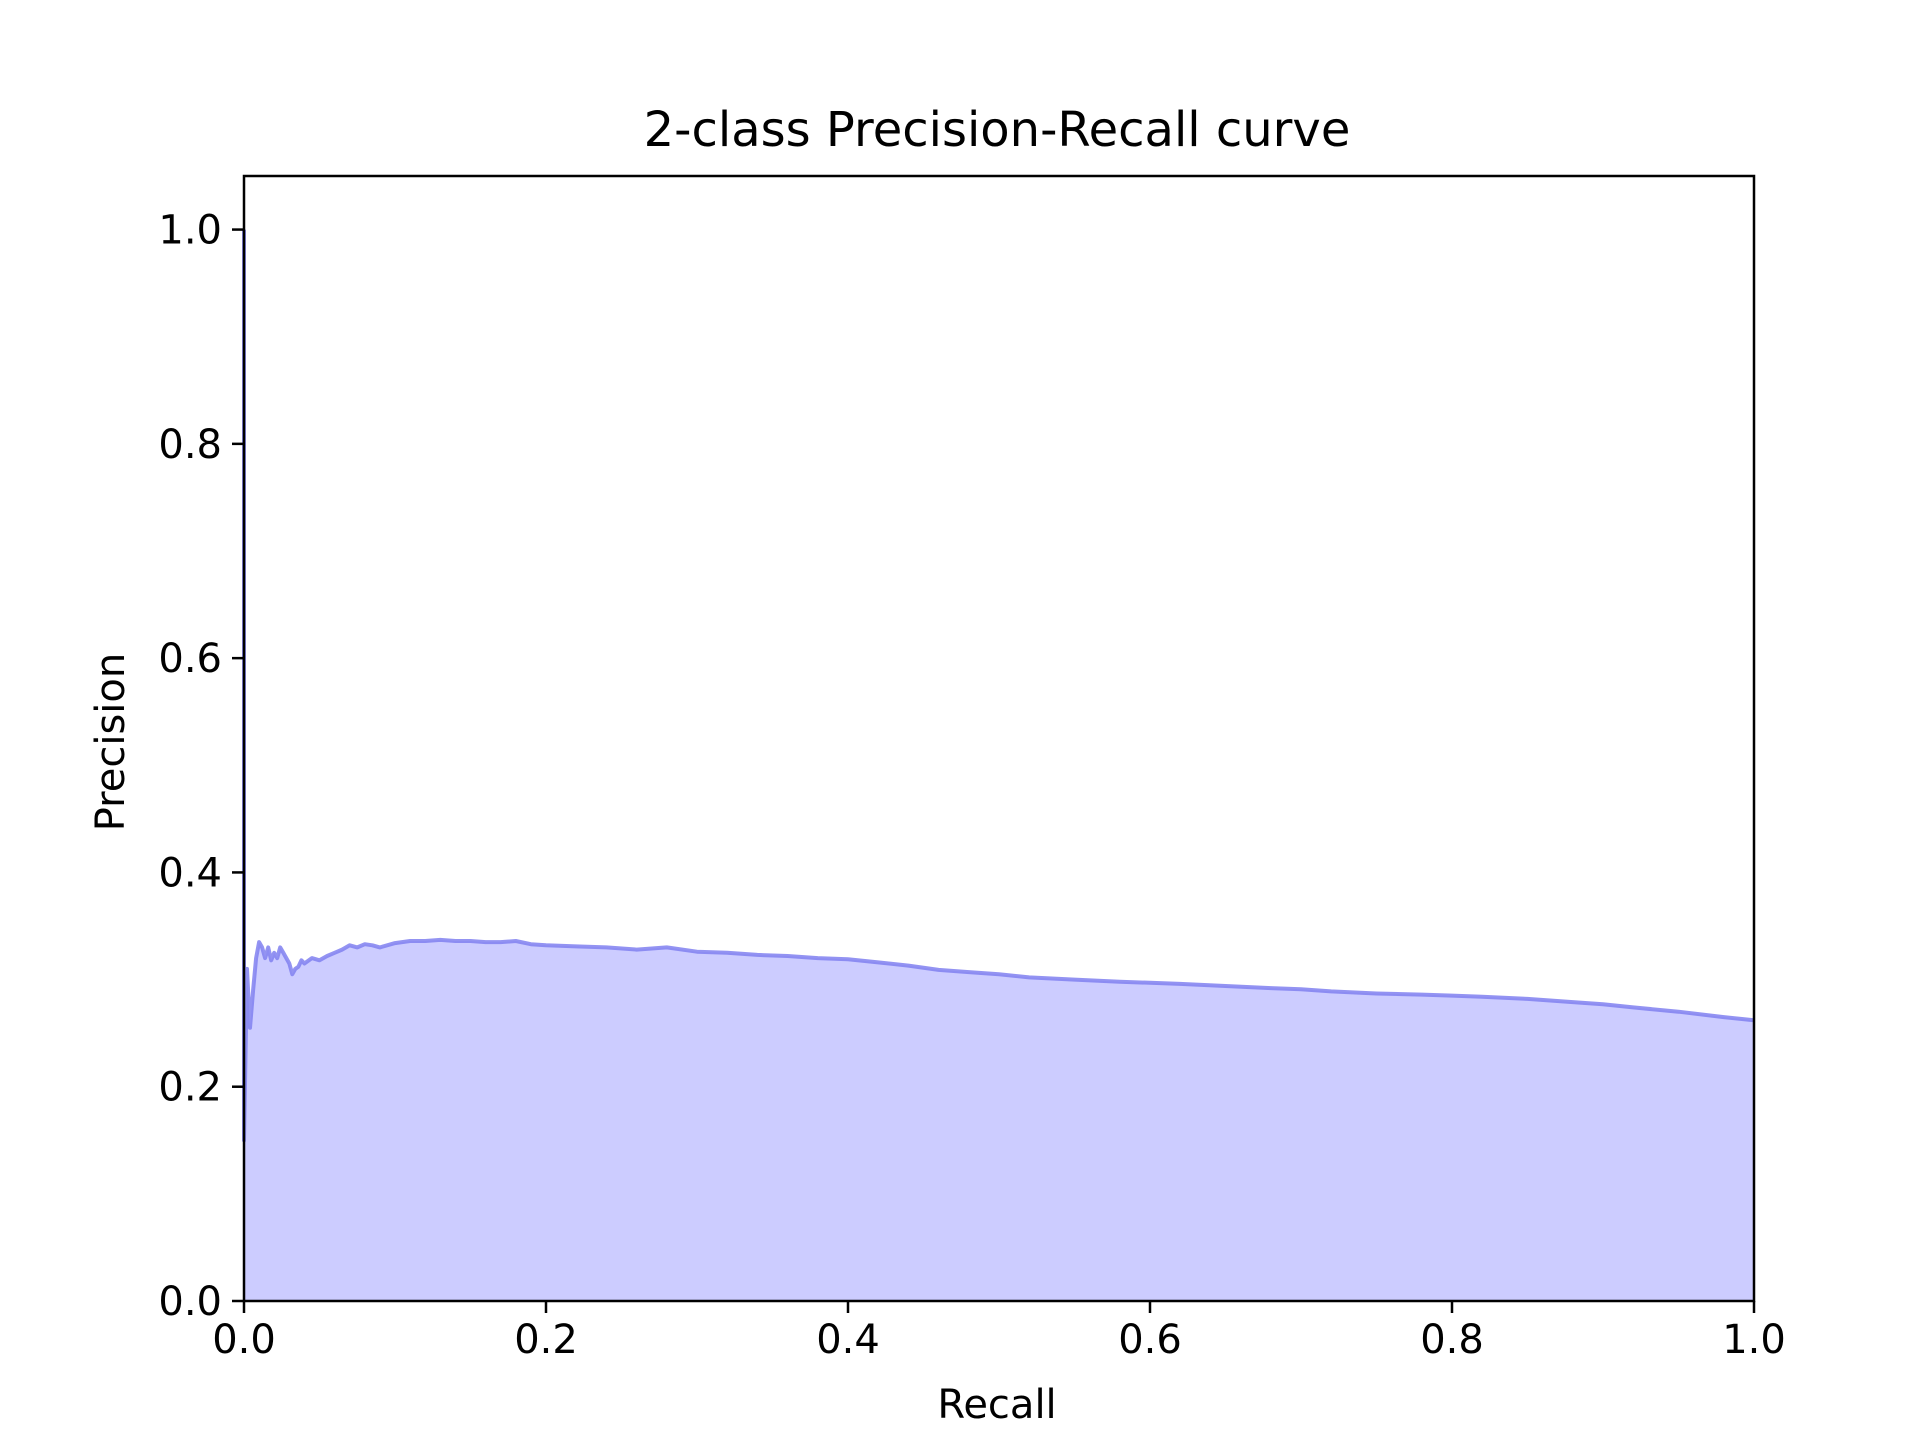 This screenshot has height=1440, width=1920. I want to click on x-tick-label: 0.0, so click(244, 1340).